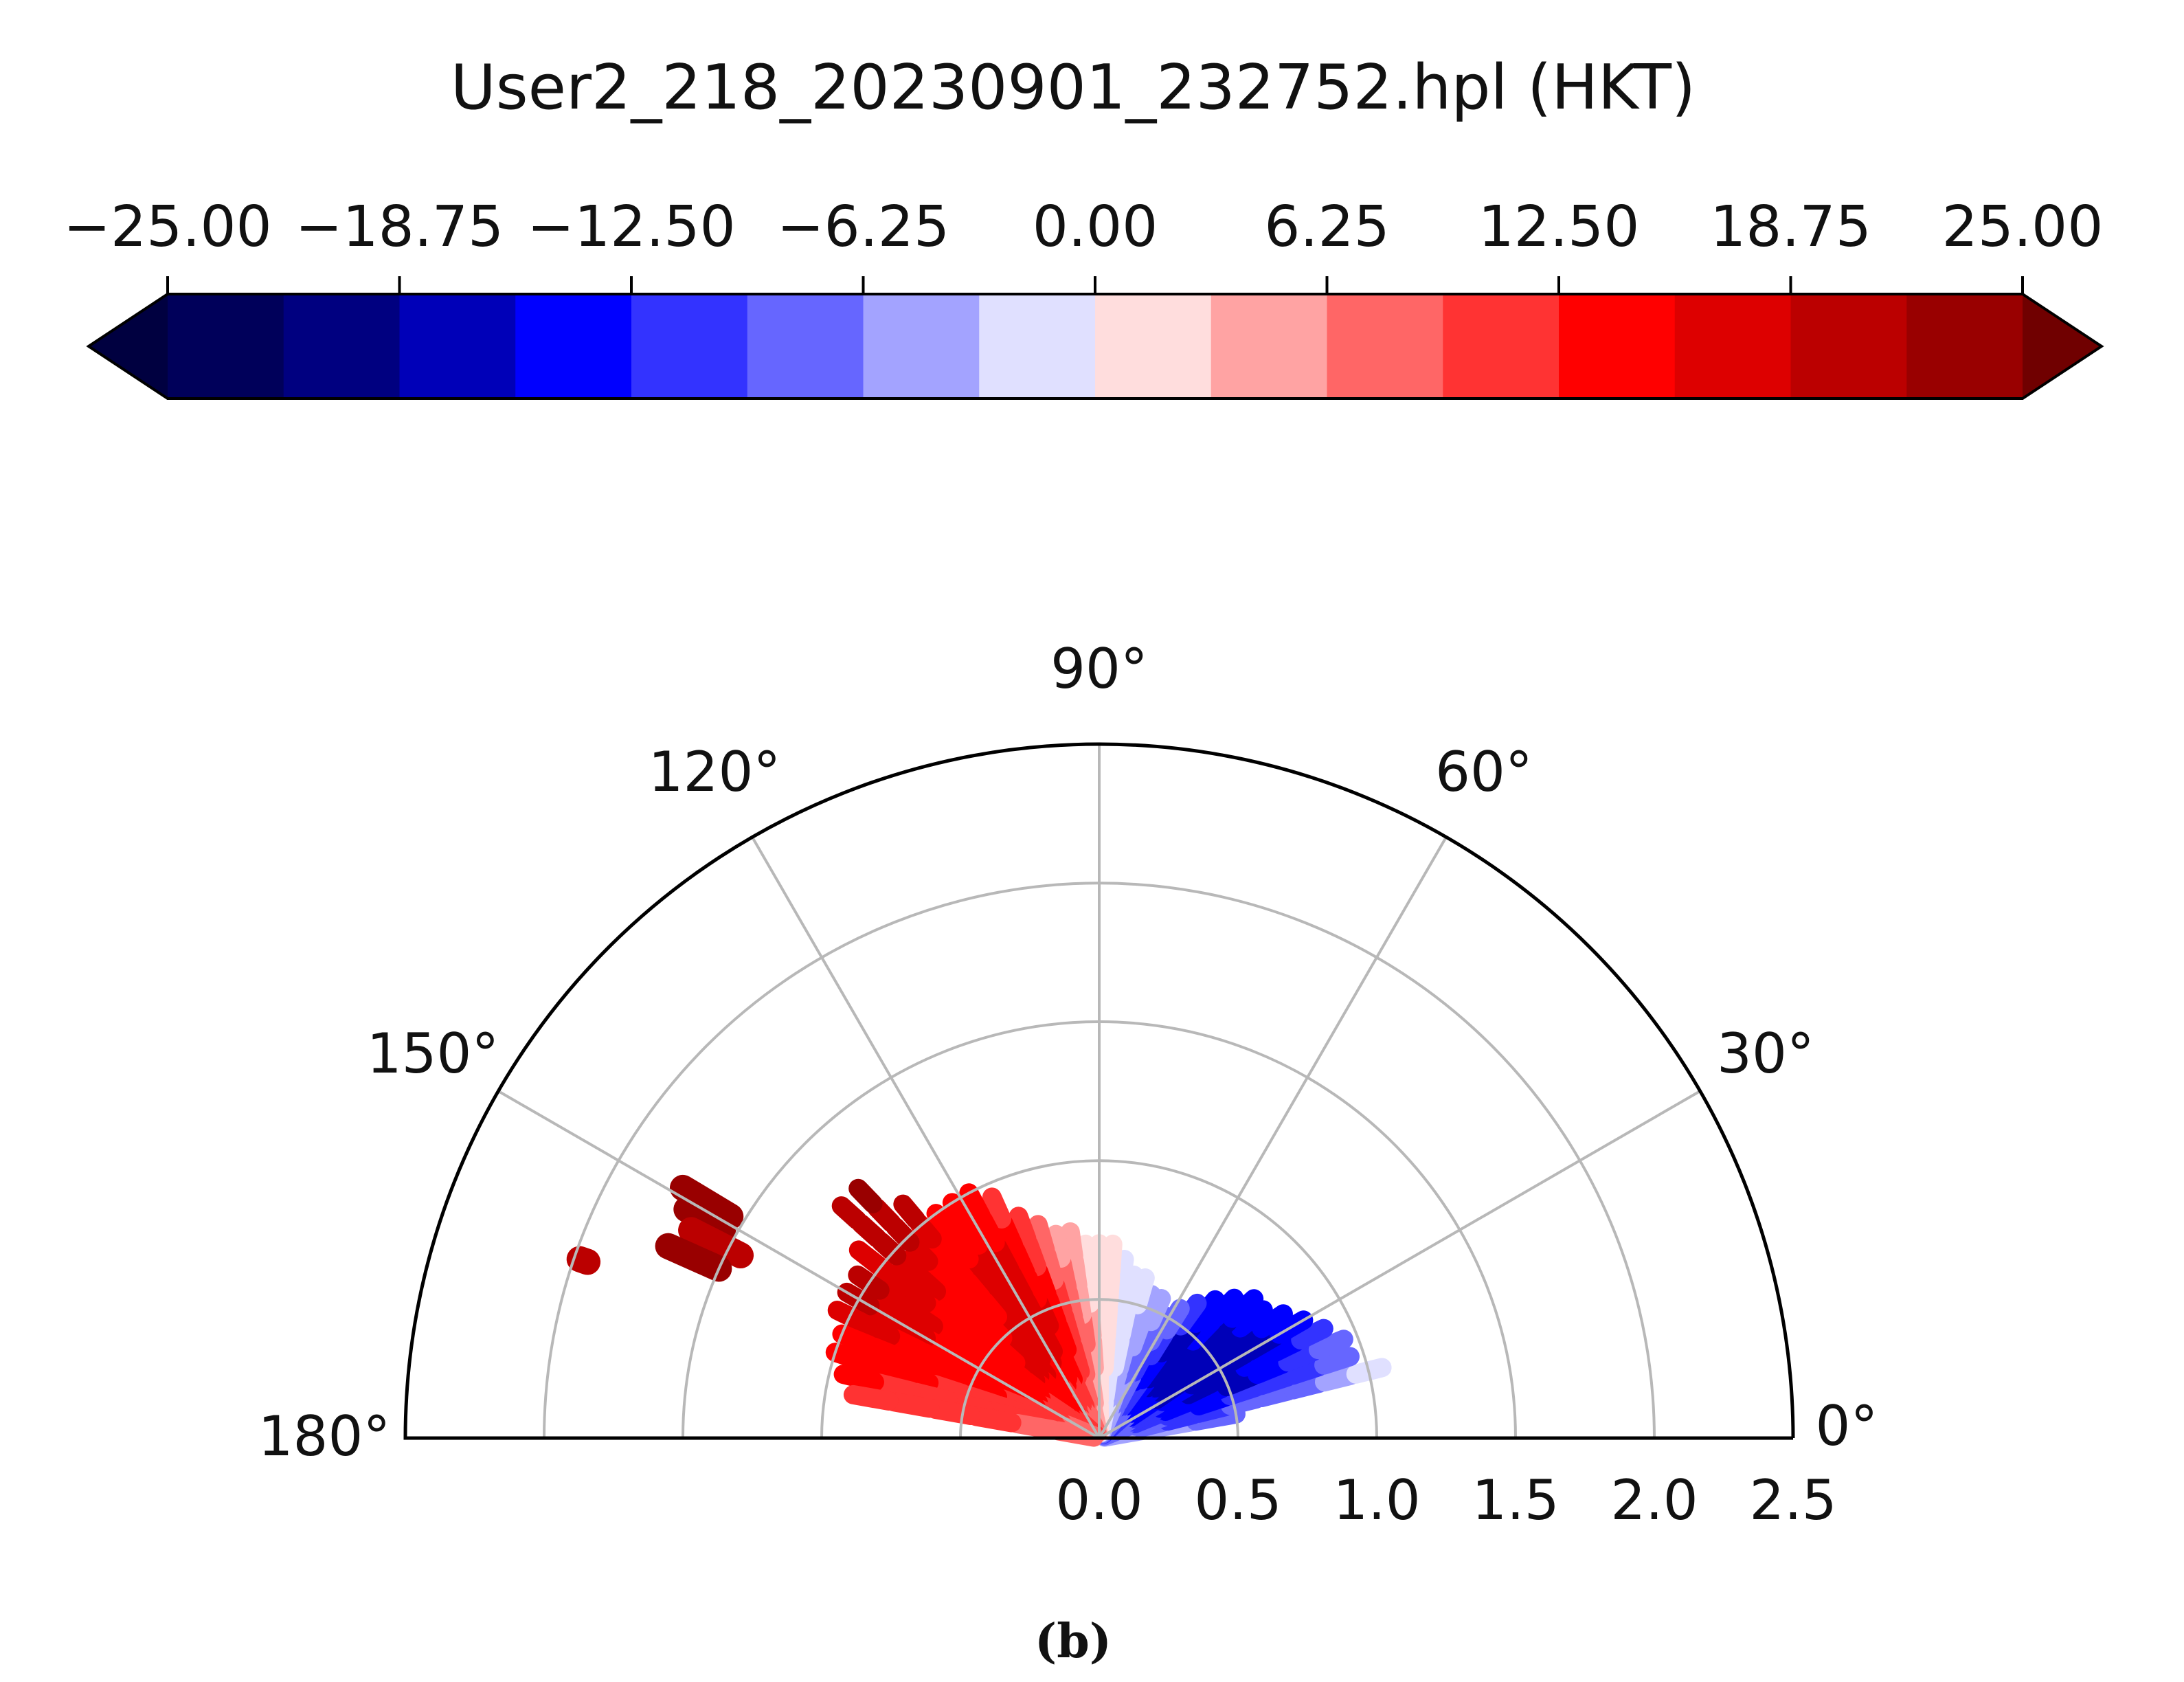  What do you see at coordinates (1766, 1054) in the screenshot?
I see `angular-tick-label: 30°` at bounding box center [1766, 1054].